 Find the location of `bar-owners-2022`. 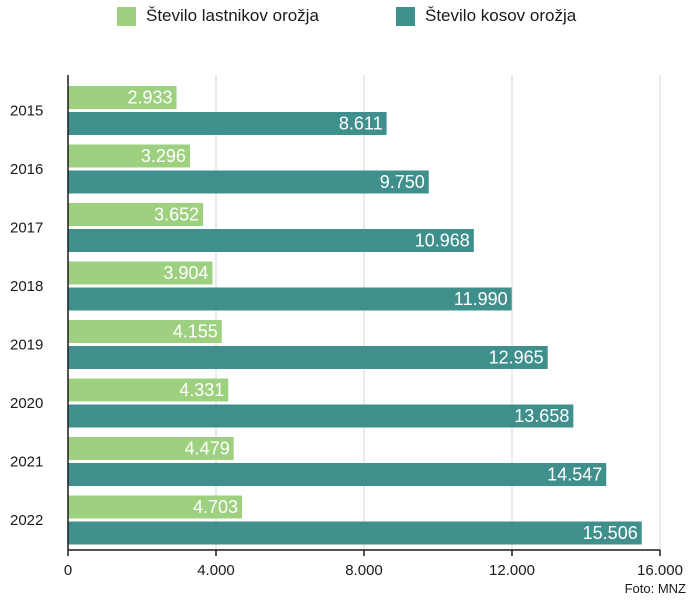

bar-owners-2022 is located at coordinates (155, 507).